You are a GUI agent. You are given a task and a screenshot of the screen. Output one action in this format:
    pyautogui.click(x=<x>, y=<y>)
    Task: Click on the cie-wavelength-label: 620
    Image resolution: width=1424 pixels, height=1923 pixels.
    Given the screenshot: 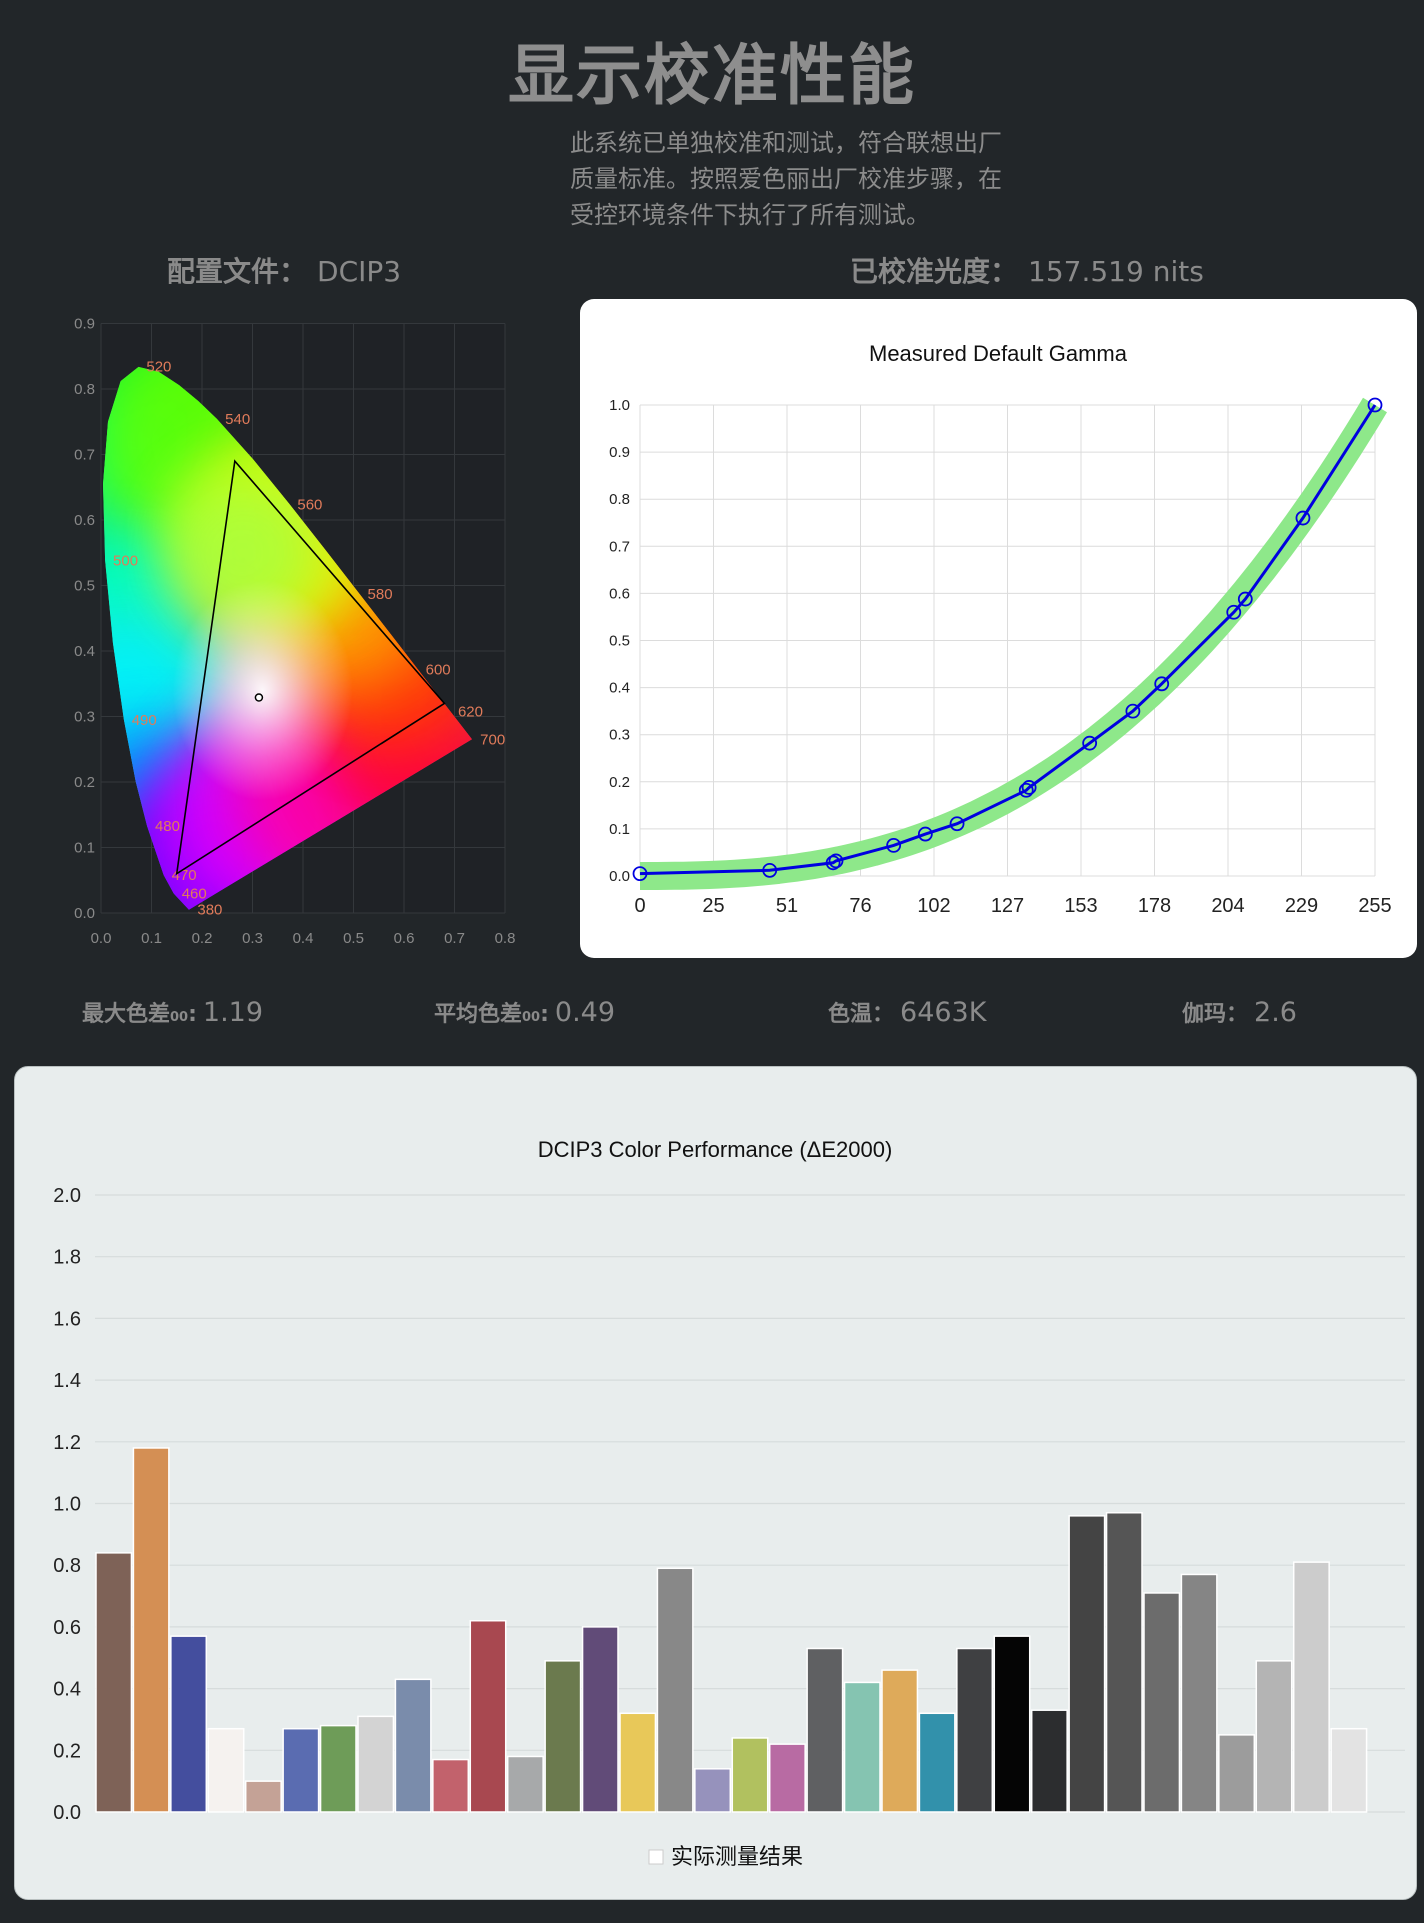 What is the action you would take?
    pyautogui.click(x=470, y=711)
    